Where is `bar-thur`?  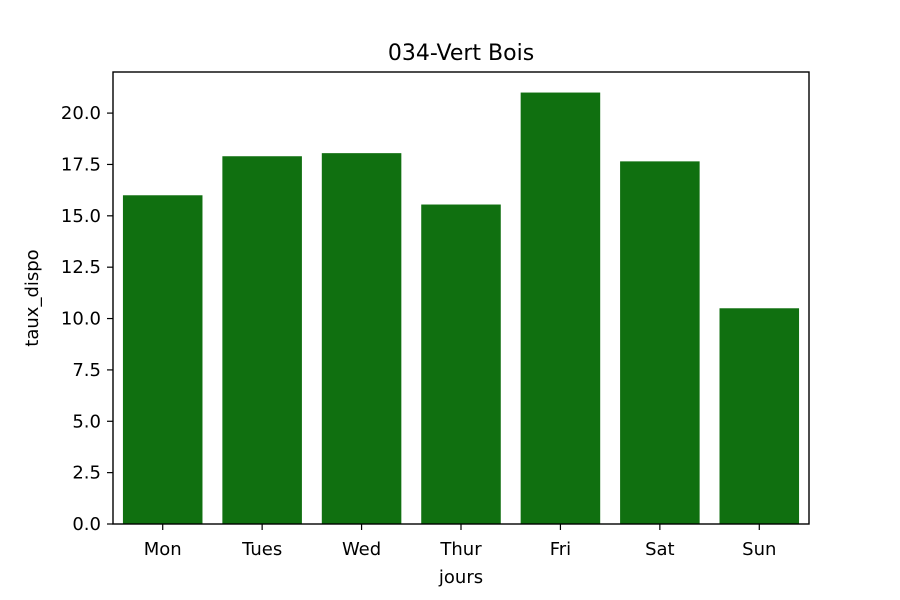 bar-thur is located at coordinates (461, 364).